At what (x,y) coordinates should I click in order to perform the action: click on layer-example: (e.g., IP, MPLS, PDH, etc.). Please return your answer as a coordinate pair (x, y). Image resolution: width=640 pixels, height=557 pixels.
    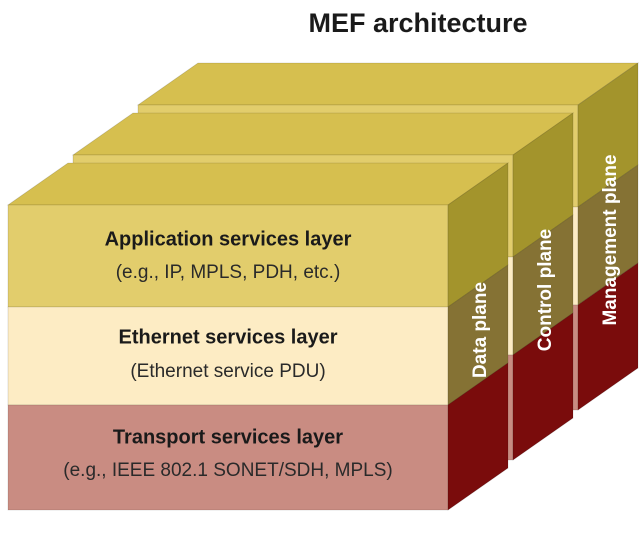
    Looking at the image, I should click on (228, 272).